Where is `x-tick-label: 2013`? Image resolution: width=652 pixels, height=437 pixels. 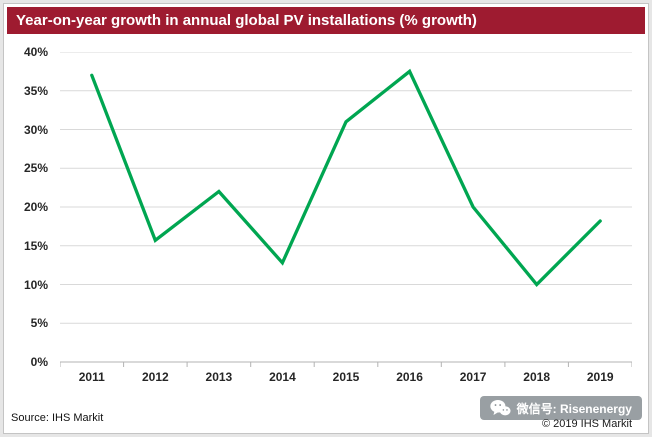 x-tick-label: 2013 is located at coordinates (219, 377).